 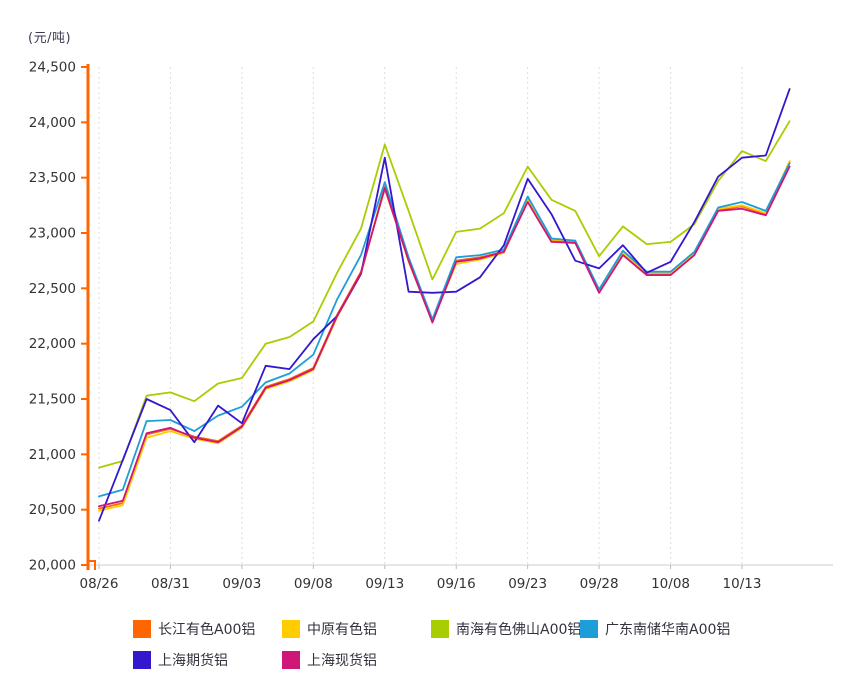 What do you see at coordinates (599, 584) in the screenshot?
I see `x-tick-label: 09/28` at bounding box center [599, 584].